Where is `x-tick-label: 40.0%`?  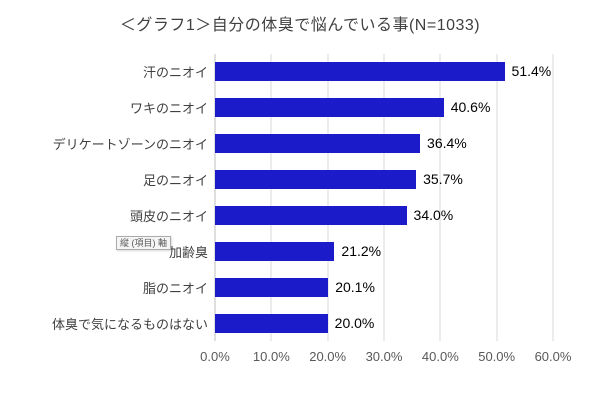
x-tick-label: 40.0% is located at coordinates (440, 356).